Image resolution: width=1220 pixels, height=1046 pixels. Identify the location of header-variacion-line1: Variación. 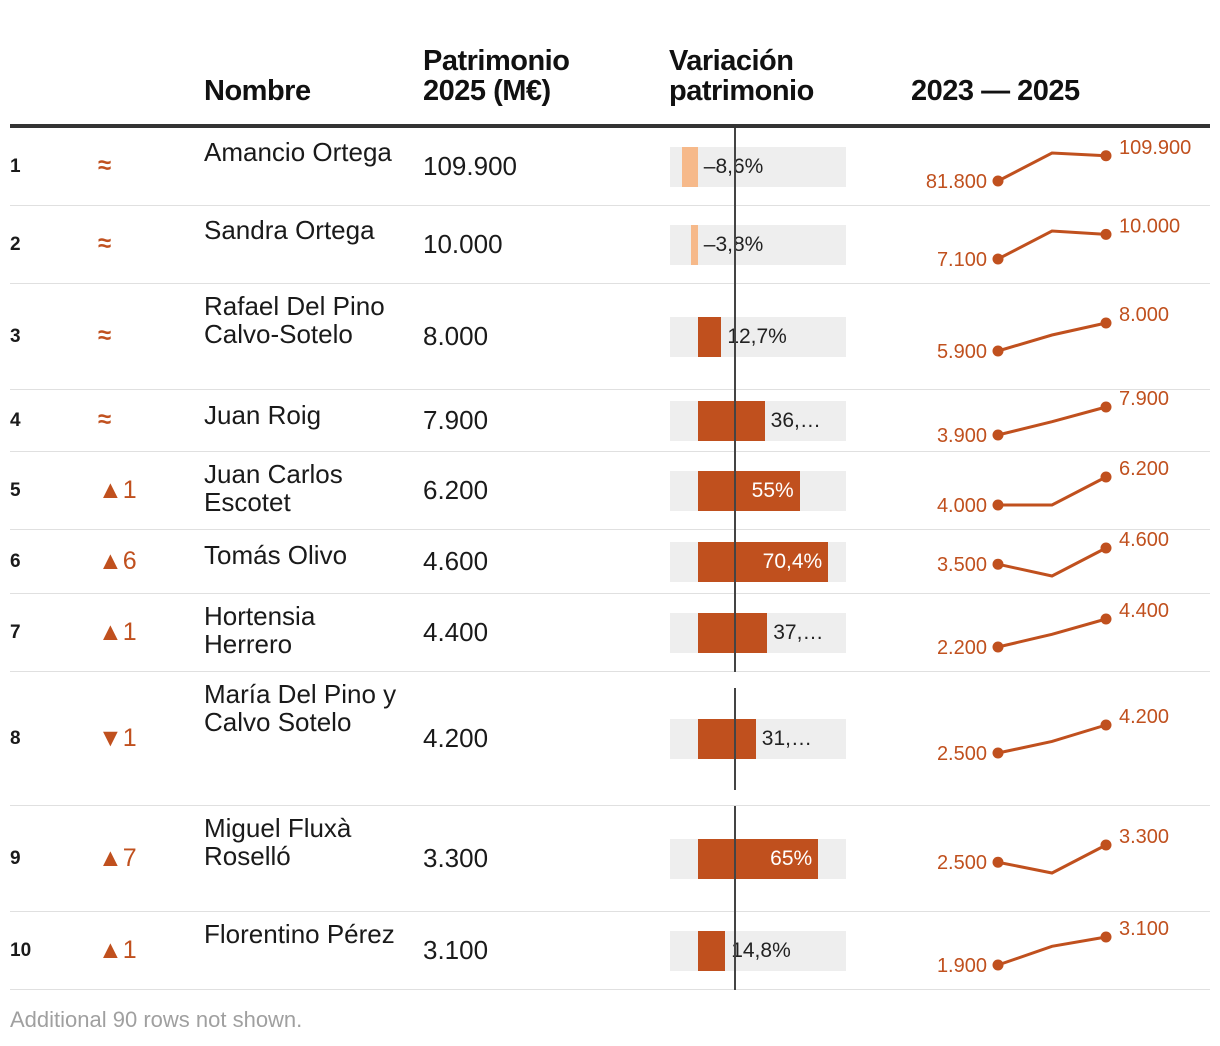
(731, 61).